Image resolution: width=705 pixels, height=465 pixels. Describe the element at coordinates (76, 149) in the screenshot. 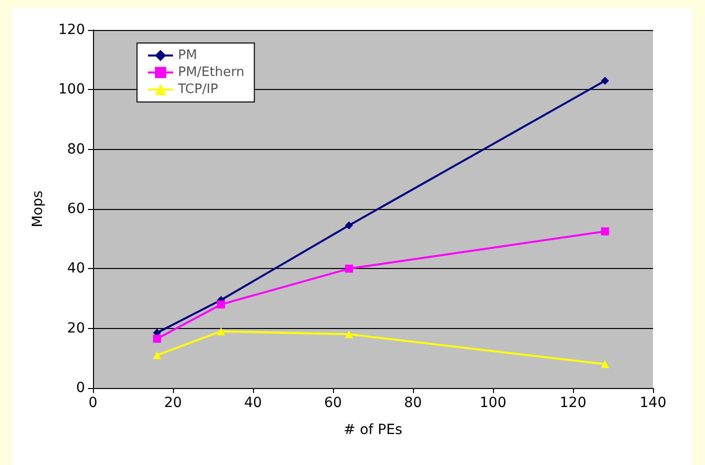

I see `y-tick-label: 80` at that location.